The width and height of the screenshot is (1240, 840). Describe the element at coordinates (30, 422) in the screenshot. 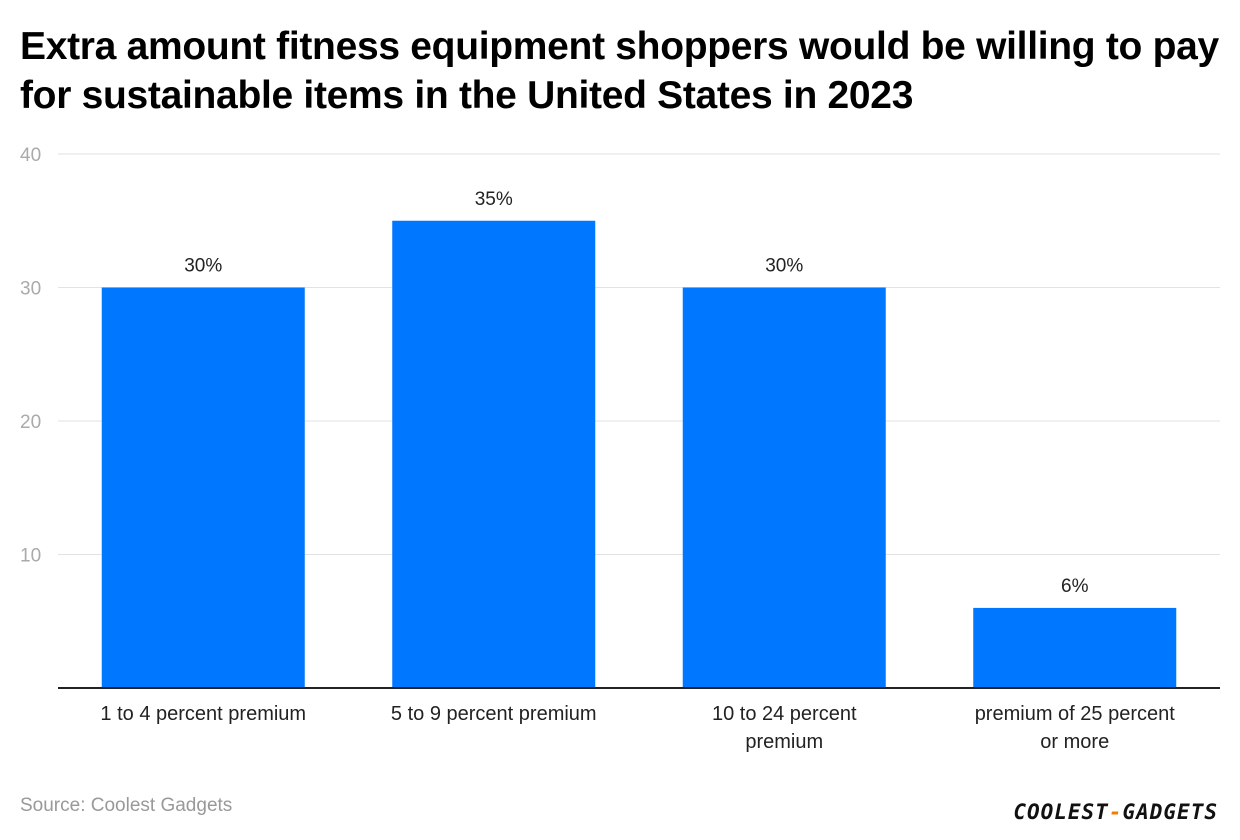

I see `y-tick-label: 20` at that location.